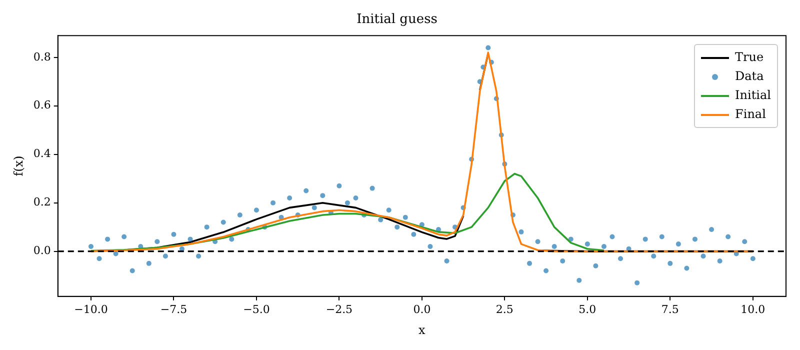 The image size is (800, 350). I want to click on legend-label: Data, so click(749, 76).